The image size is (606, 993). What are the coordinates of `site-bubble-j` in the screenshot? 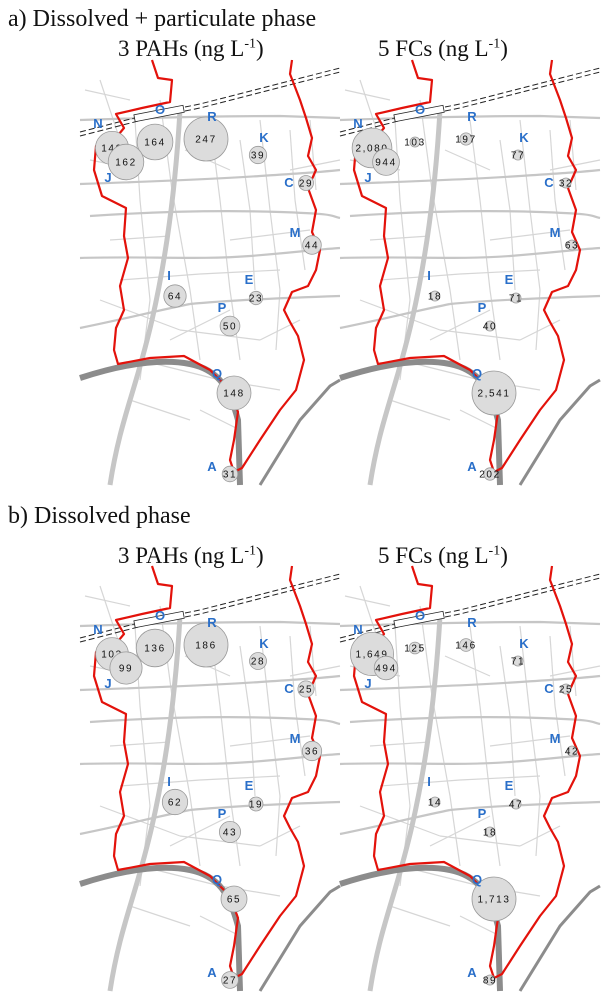 It's located at (386, 162).